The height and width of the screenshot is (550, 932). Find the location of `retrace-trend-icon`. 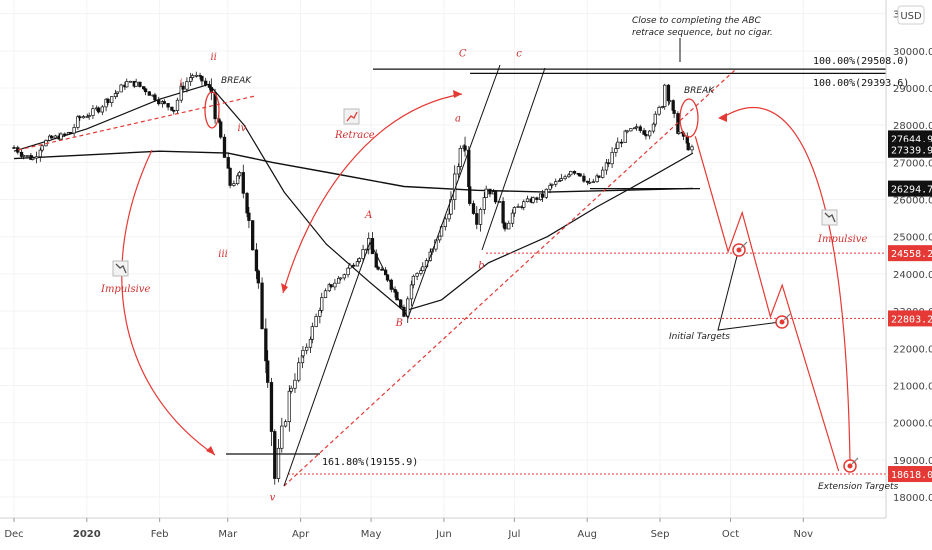

retrace-trend-icon is located at coordinates (351, 116).